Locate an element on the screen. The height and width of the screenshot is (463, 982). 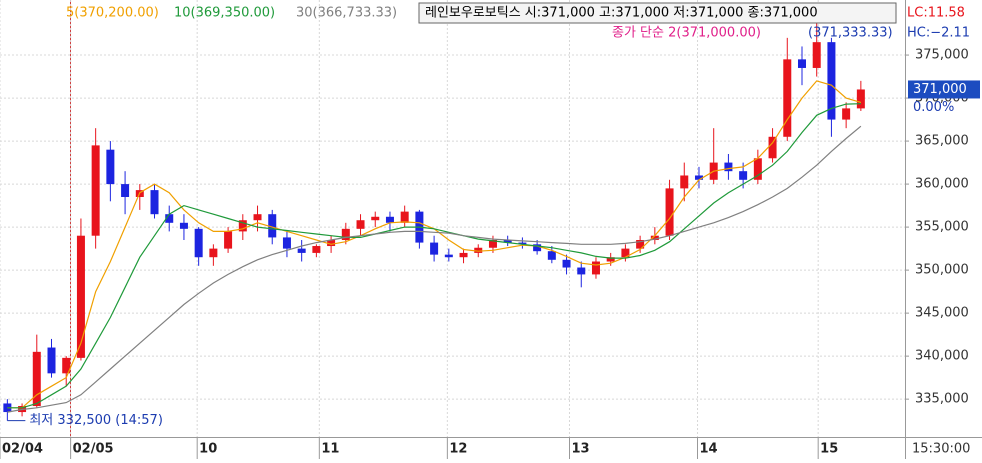
y-tick-label: 365,000 is located at coordinates (942, 141).